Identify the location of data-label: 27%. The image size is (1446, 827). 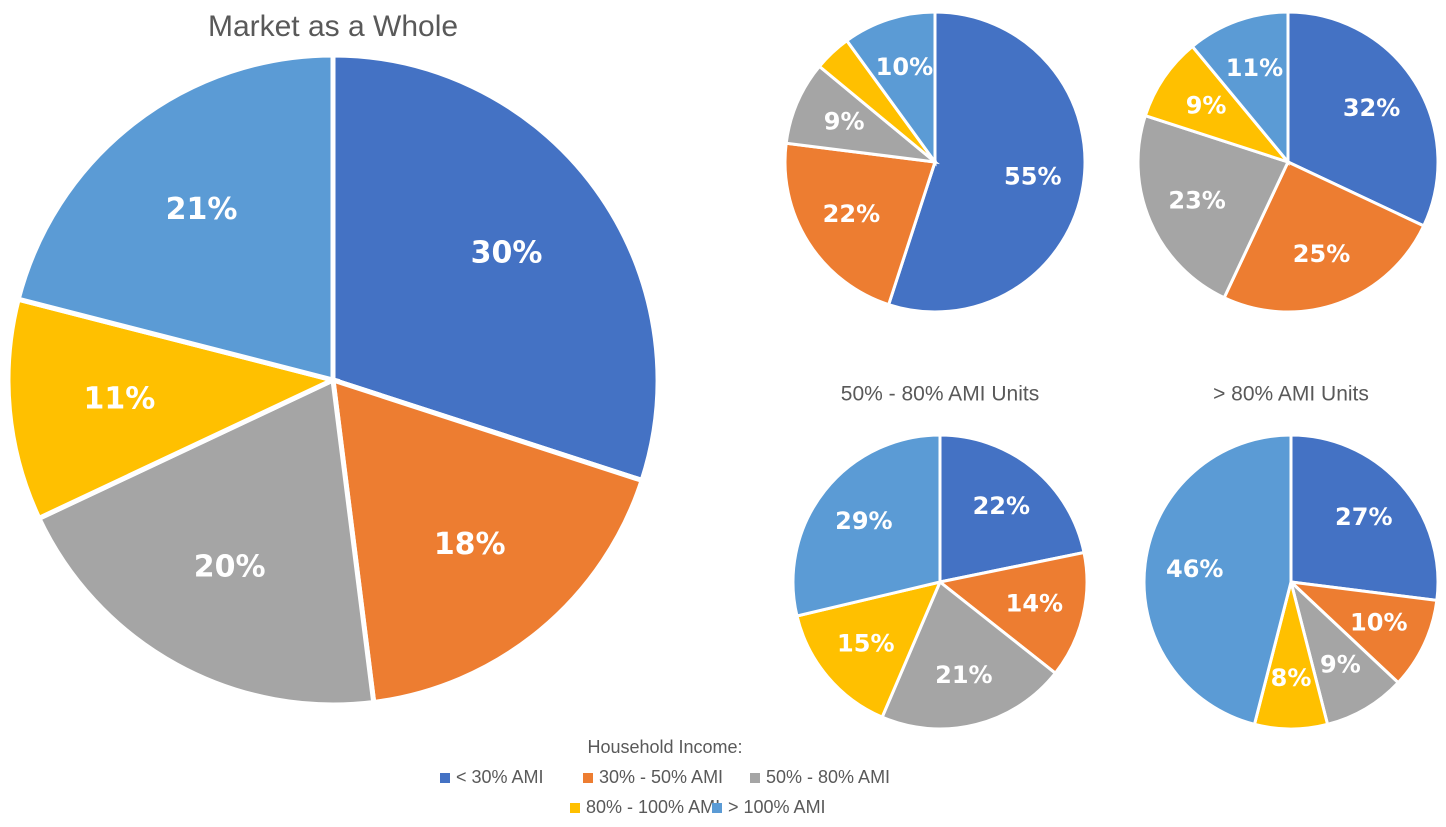
(1363, 517).